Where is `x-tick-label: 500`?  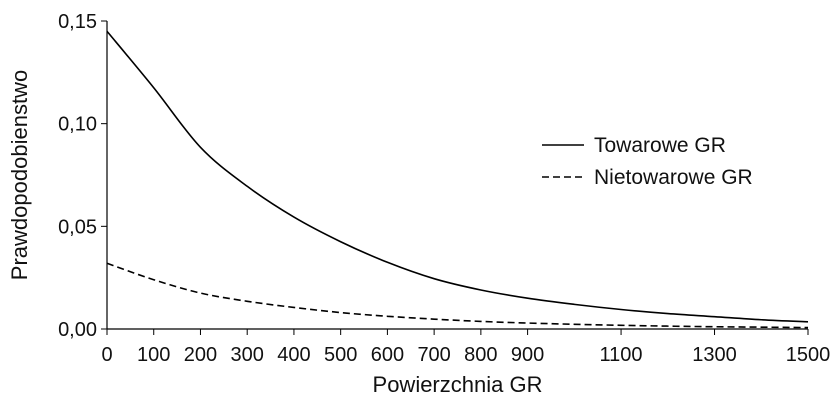
x-tick-label: 500 is located at coordinates (340, 355).